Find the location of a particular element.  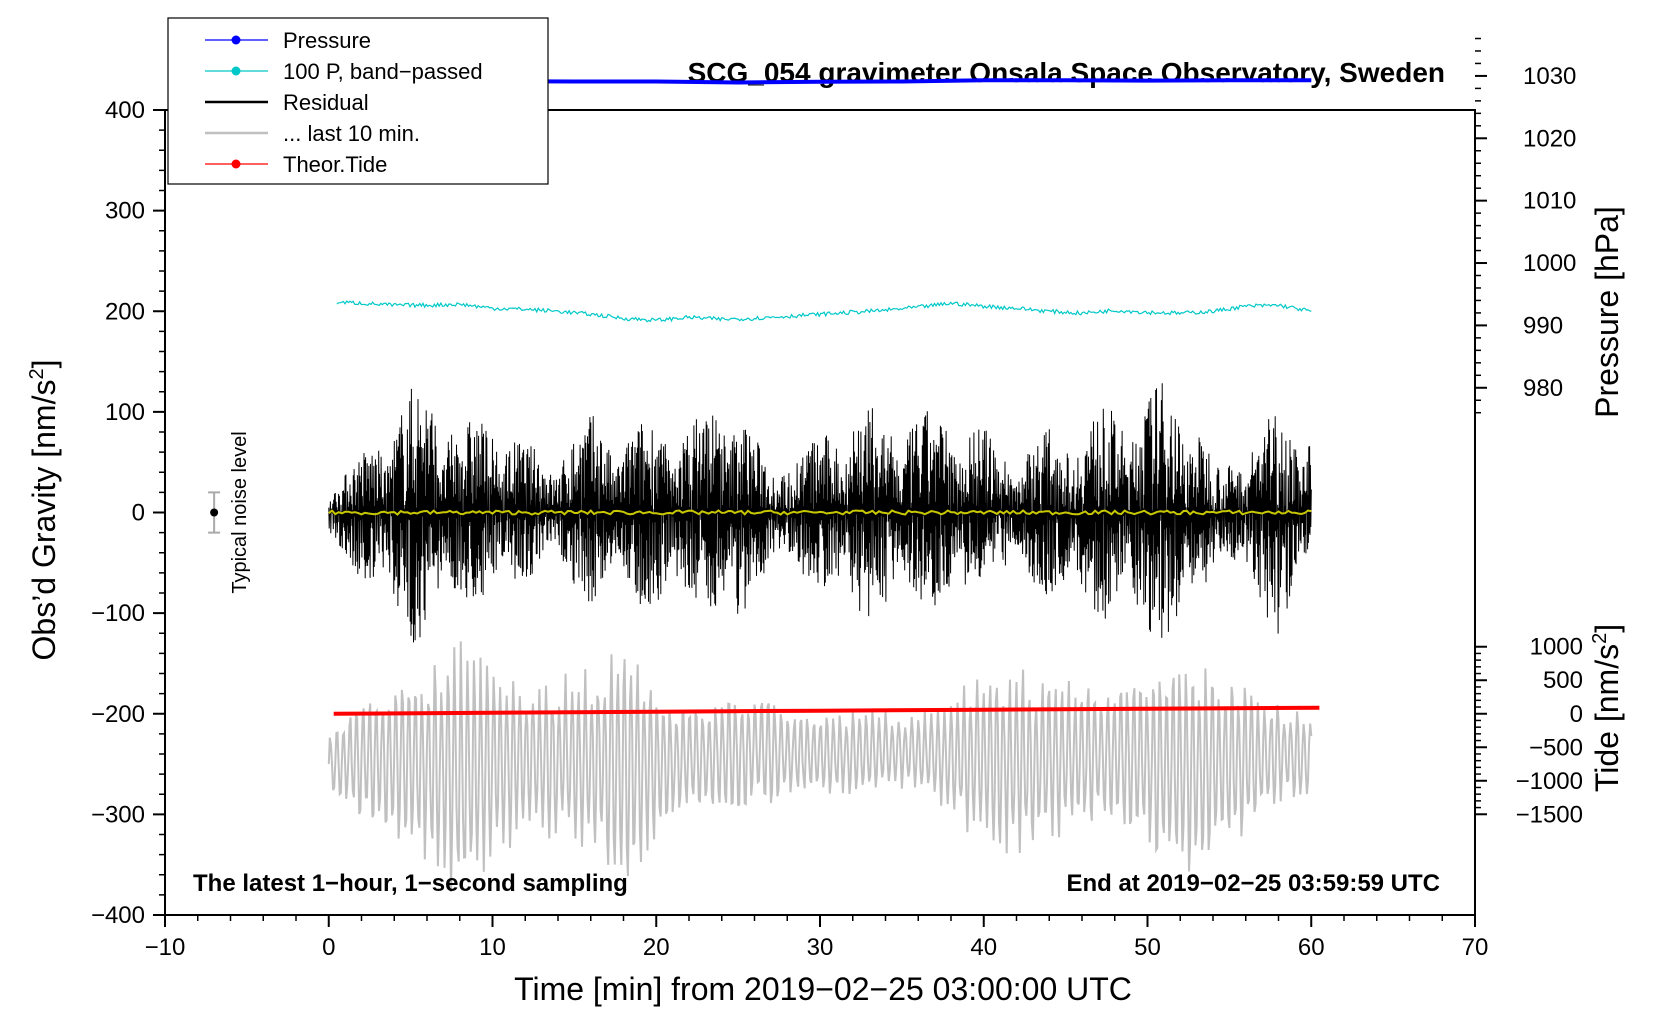

x-axis: −10 0 10 20 30 40 50 60 70 is located at coordinates (817, 938).